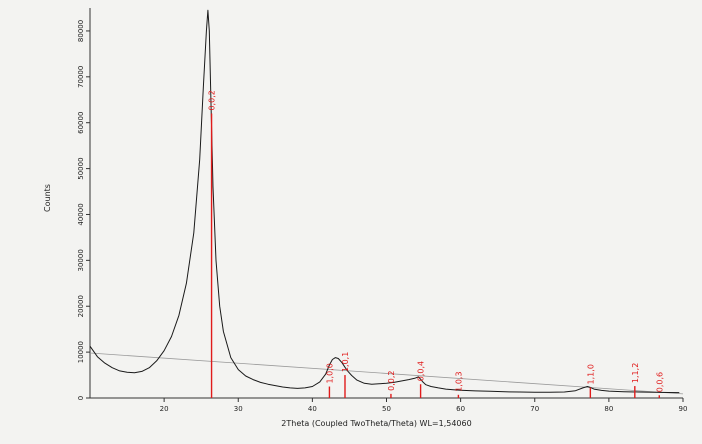 Image resolution: width=702 pixels, height=444 pixels. Describe the element at coordinates (458, 381) in the screenshot. I see `reference-label: 1,0,3` at that location.